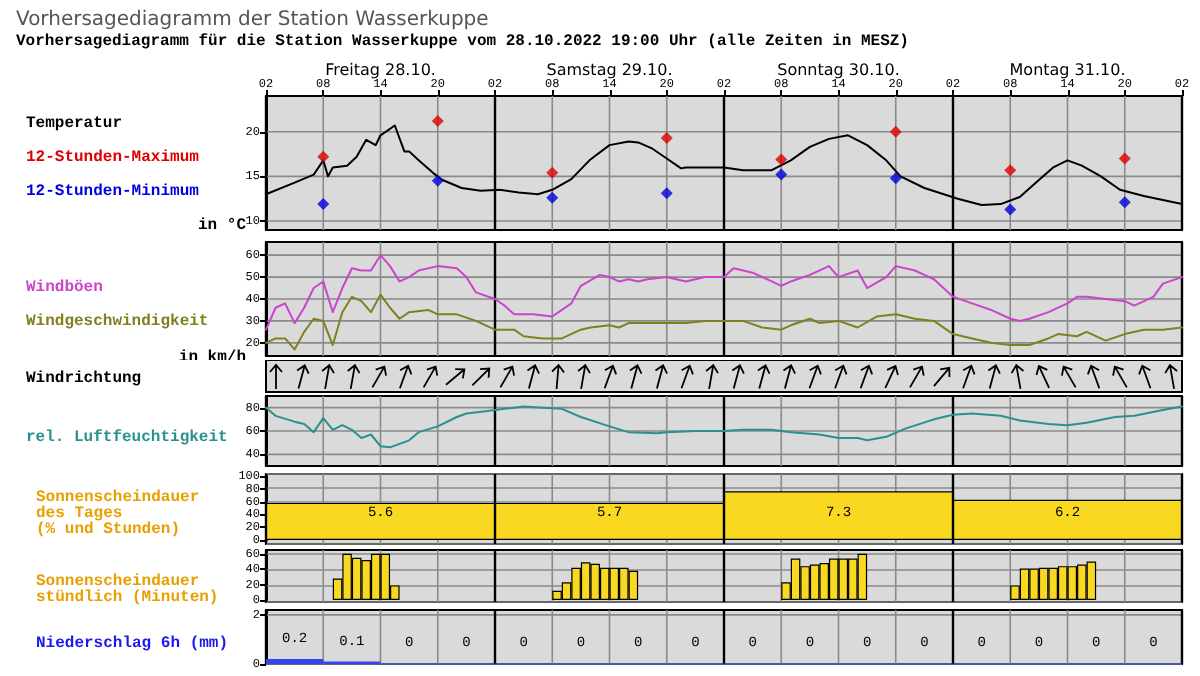 The height and width of the screenshot is (676, 1200). I want to click on chart-subtitle: Vorhersagediagramm für die Station Wasserkuppe vom 28.10.2022 19:00 Uhr (alle Zeiten in MESZ), so click(462, 42).